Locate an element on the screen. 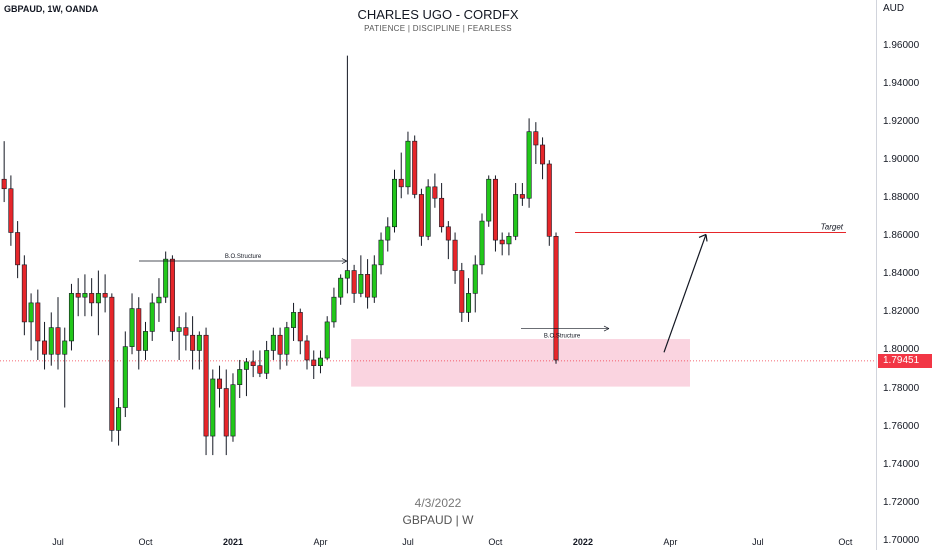 The width and height of the screenshot is (932, 550). price-tick: 1.88000 is located at coordinates (901, 198).